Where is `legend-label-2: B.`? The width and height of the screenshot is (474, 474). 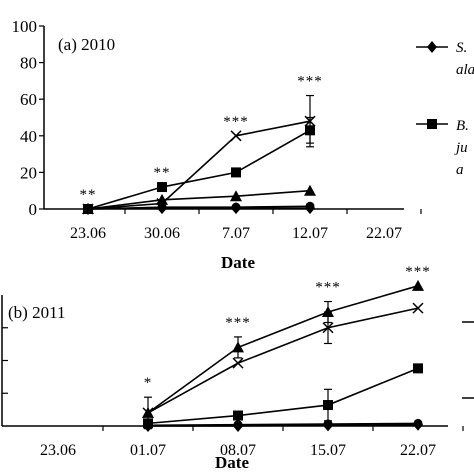 legend-label-2: B. is located at coordinates (462, 126).